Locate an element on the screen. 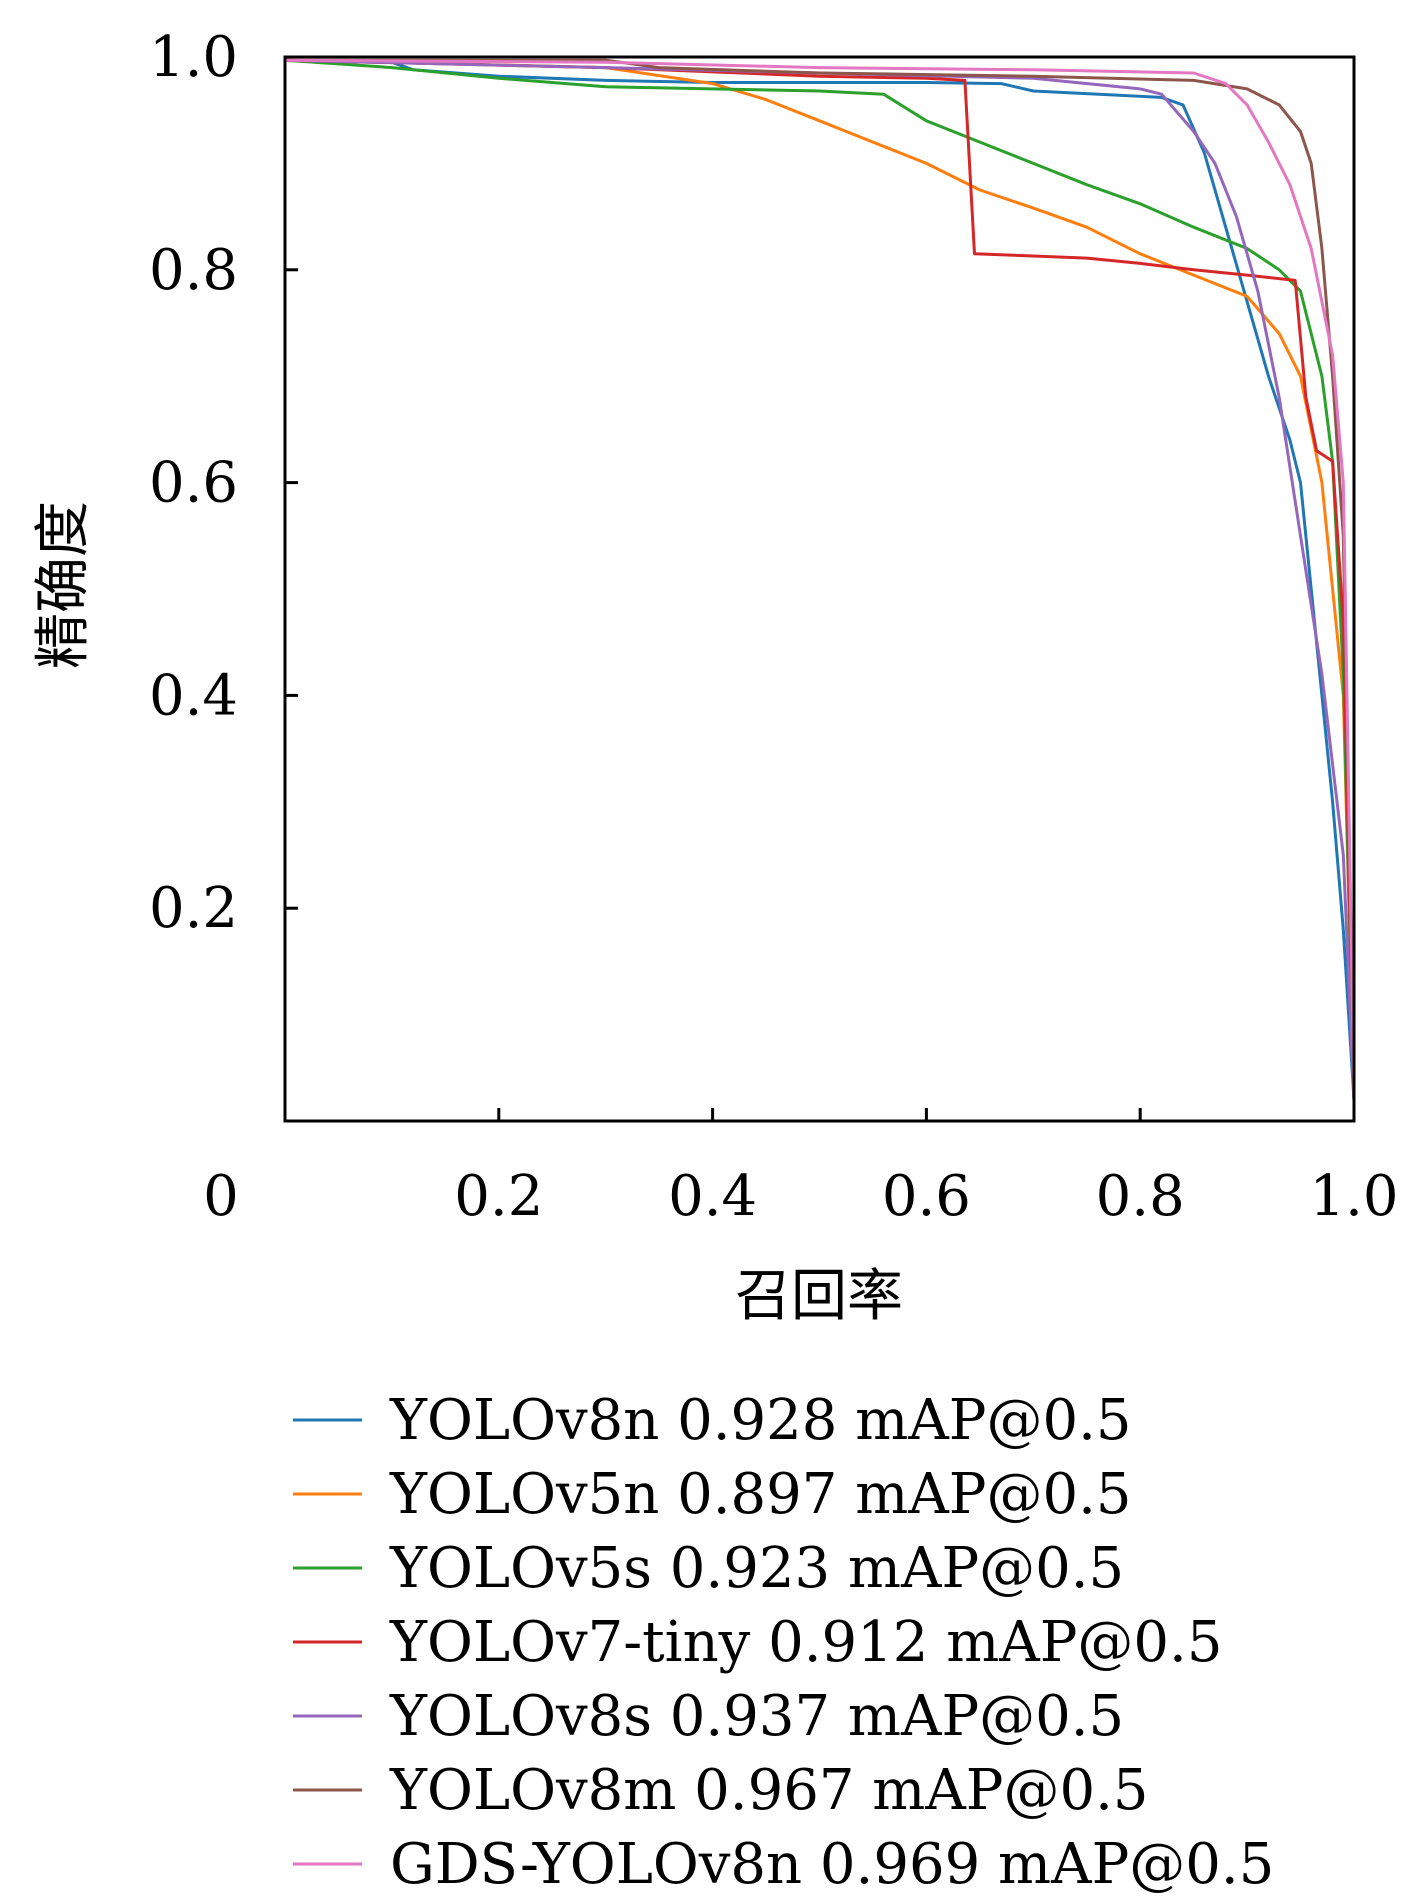 This screenshot has height=1900, width=1417. legend-label: YOLOv8m 0.967 mAP@0.5 is located at coordinates (769, 1790).